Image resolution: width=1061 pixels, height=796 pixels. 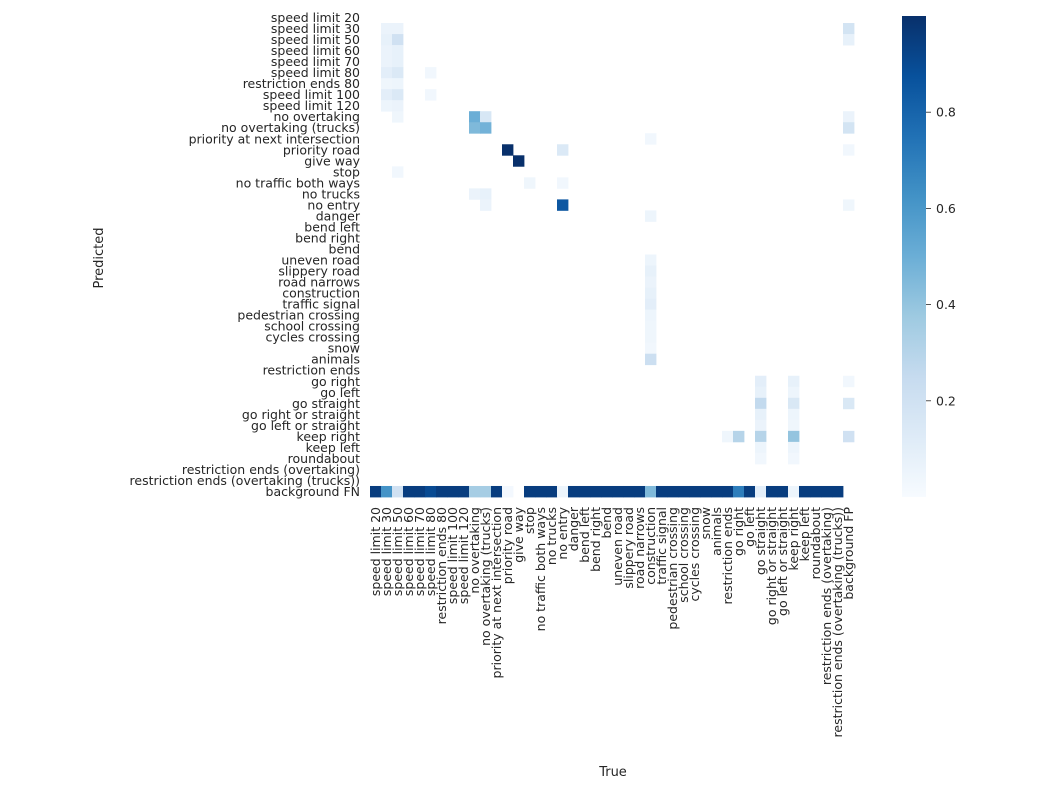 What do you see at coordinates (540, 569) in the screenshot?
I see `x-tick-label: no traffic both ways` at bounding box center [540, 569].